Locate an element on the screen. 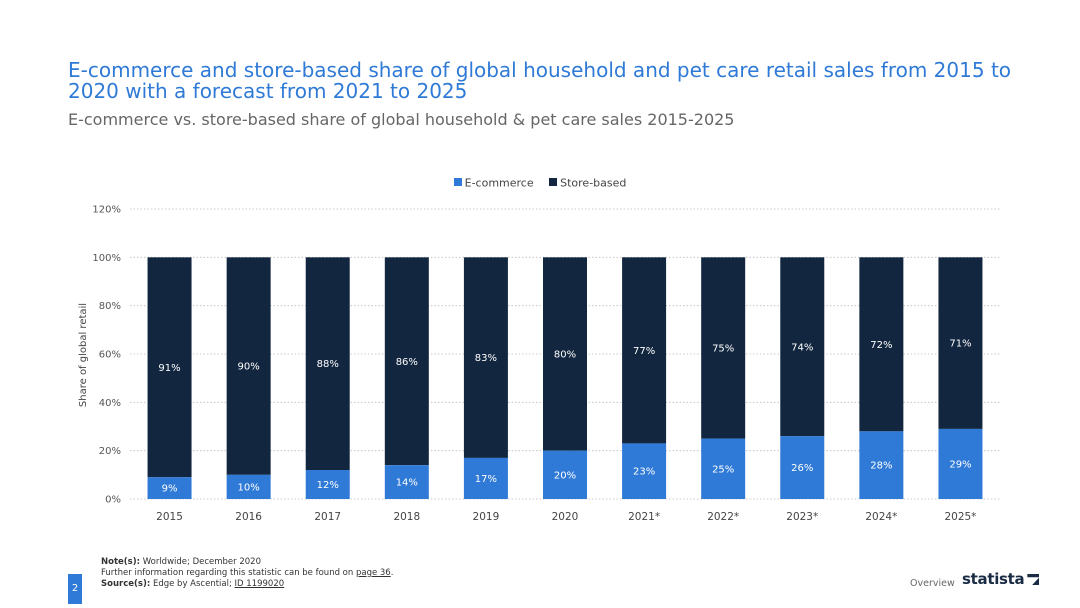 This screenshot has height=608, width=1080. x-tick-label: 2022* is located at coordinates (723, 517).